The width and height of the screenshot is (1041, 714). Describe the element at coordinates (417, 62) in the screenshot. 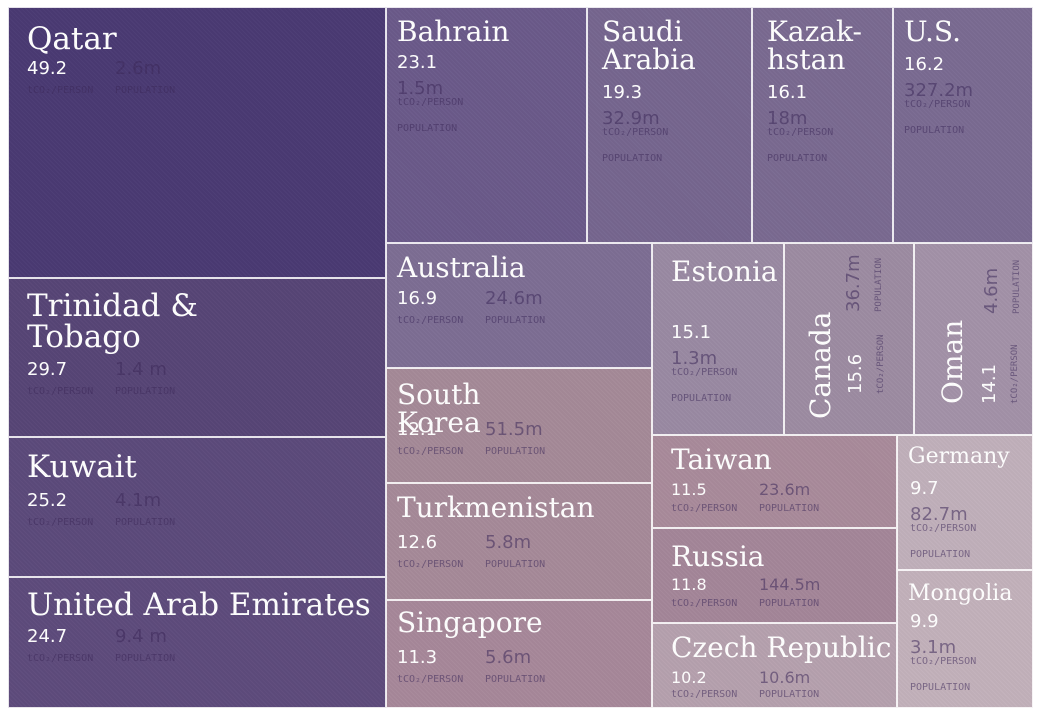

I see `emissions-value: 23.1` at that location.